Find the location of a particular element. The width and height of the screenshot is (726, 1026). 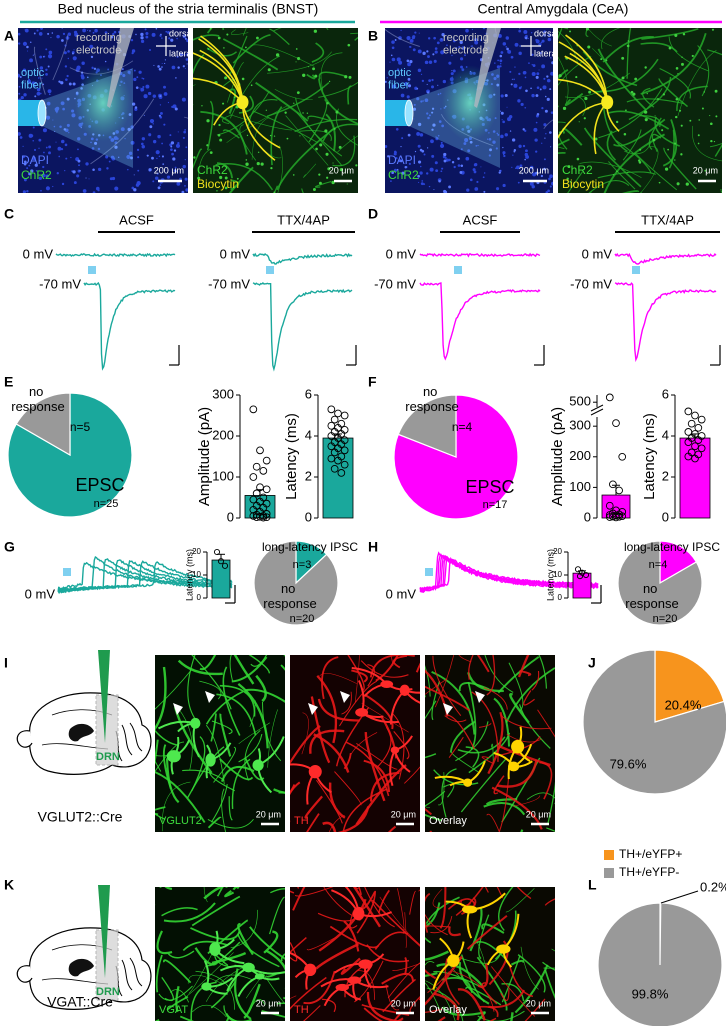

stain-label: DAPI is located at coordinates (35, 160).